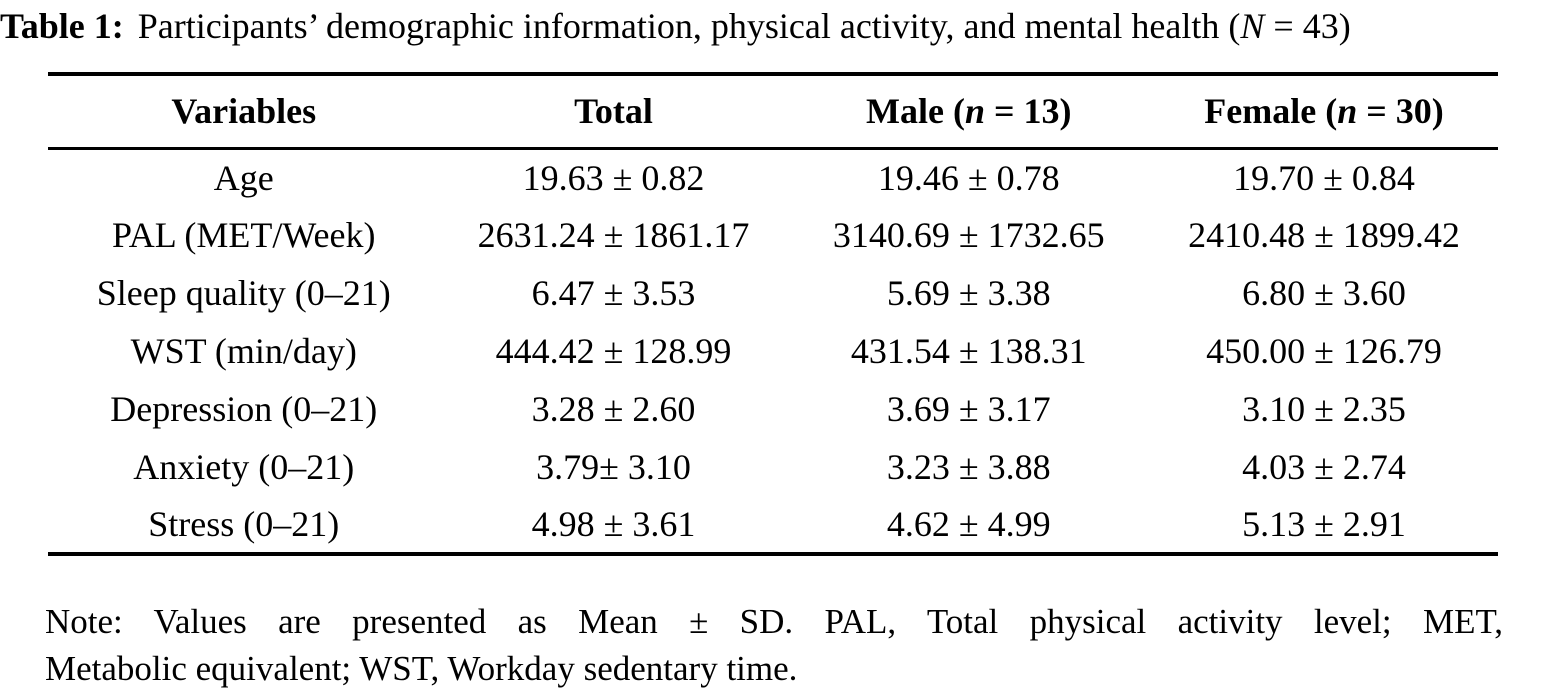 The height and width of the screenshot is (697, 1548). I want to click on cell-variable: WST (min/day), so click(243, 351).